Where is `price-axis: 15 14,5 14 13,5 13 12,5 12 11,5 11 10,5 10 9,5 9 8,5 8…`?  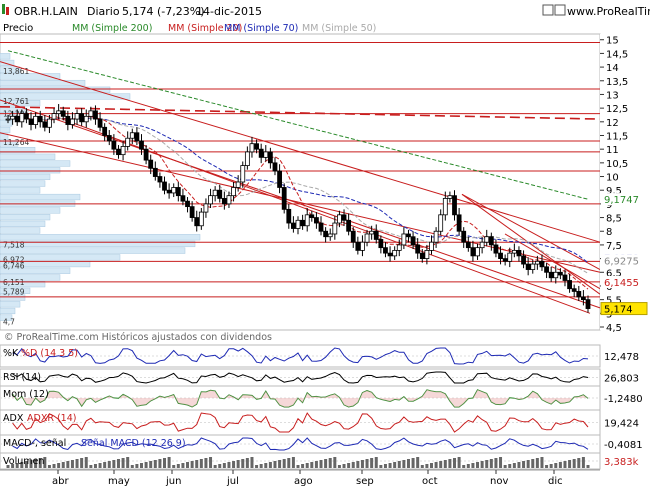
price-axis: 15 14,5 14 13,5 13 12,5 12 11,5 11 10,5 10 9,5 9 8,5 8… is located at coordinates (625, 184).